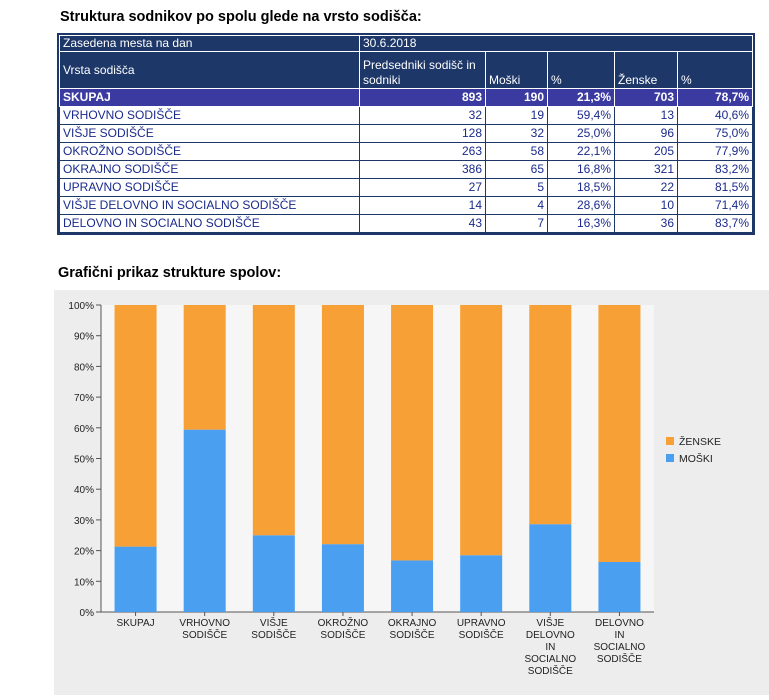  What do you see at coordinates (581, 205) in the screenshot?
I see `value-cell: 28,6%` at bounding box center [581, 205].